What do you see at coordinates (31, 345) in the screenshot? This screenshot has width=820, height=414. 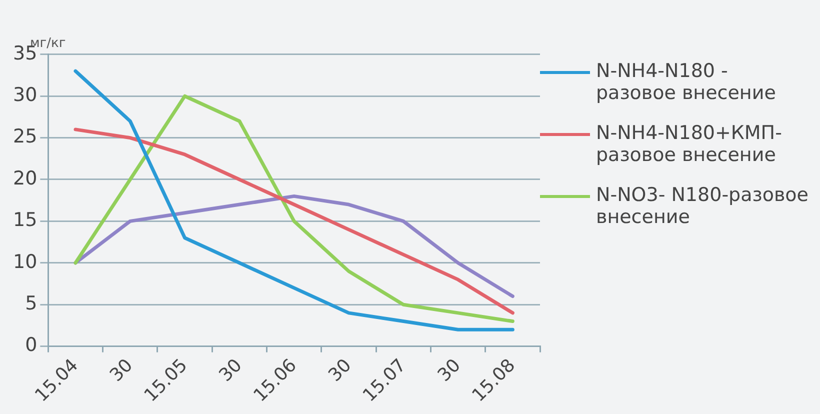 I see `y-tick-label: 0` at bounding box center [31, 345].